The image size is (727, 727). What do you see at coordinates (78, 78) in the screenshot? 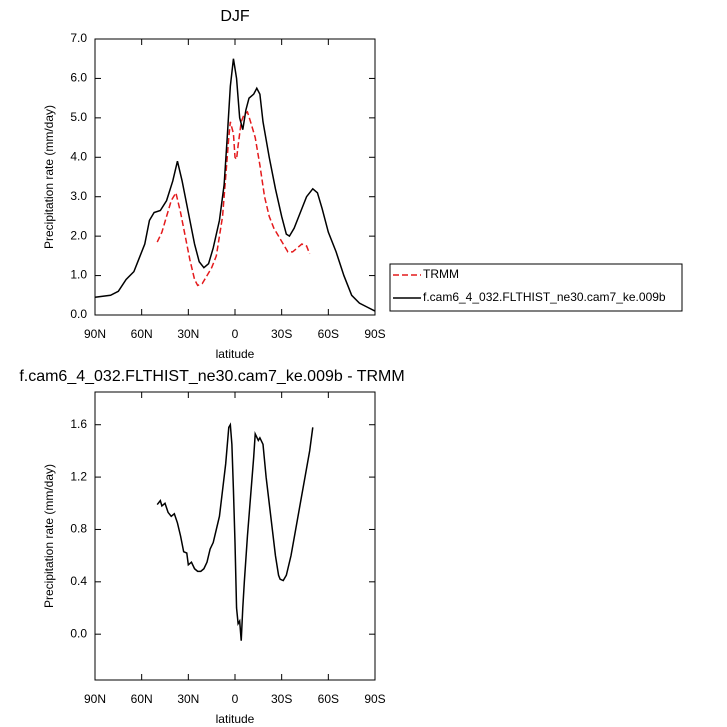
I see `y-tick-label: 6.0` at bounding box center [78, 78].